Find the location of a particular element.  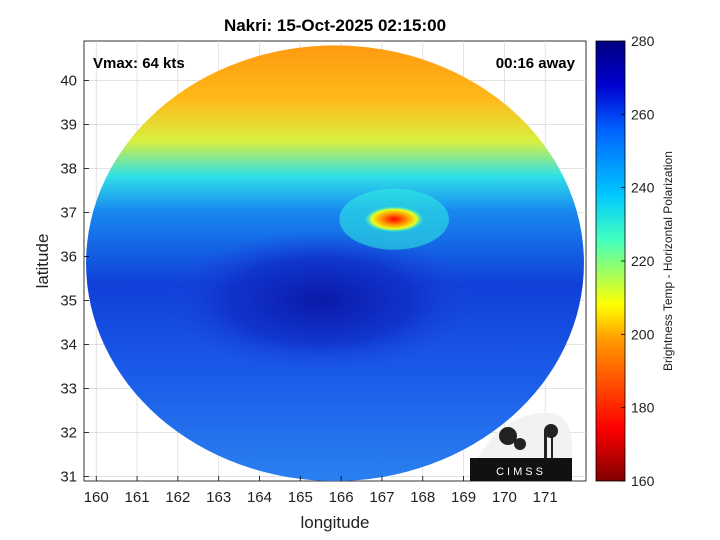

x-tick-label: 161 is located at coordinates (137, 497).